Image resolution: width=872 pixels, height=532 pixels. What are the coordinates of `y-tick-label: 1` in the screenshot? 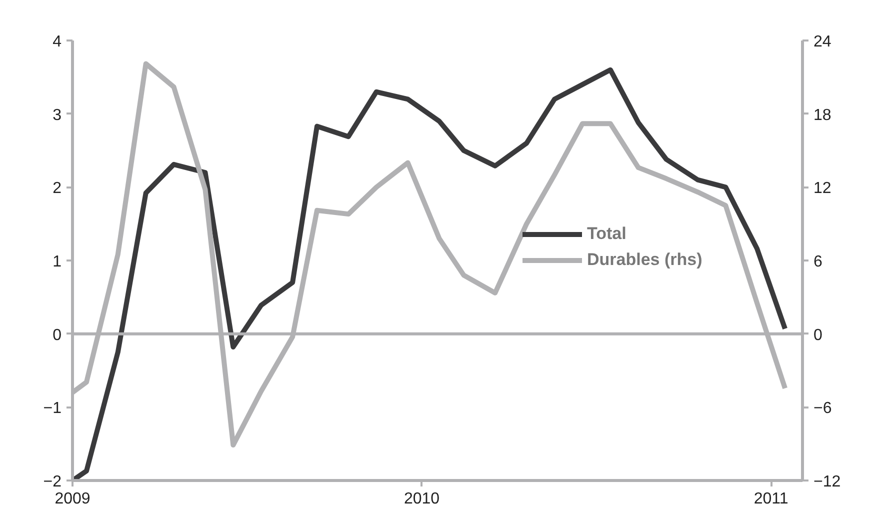 It's located at (57, 262).